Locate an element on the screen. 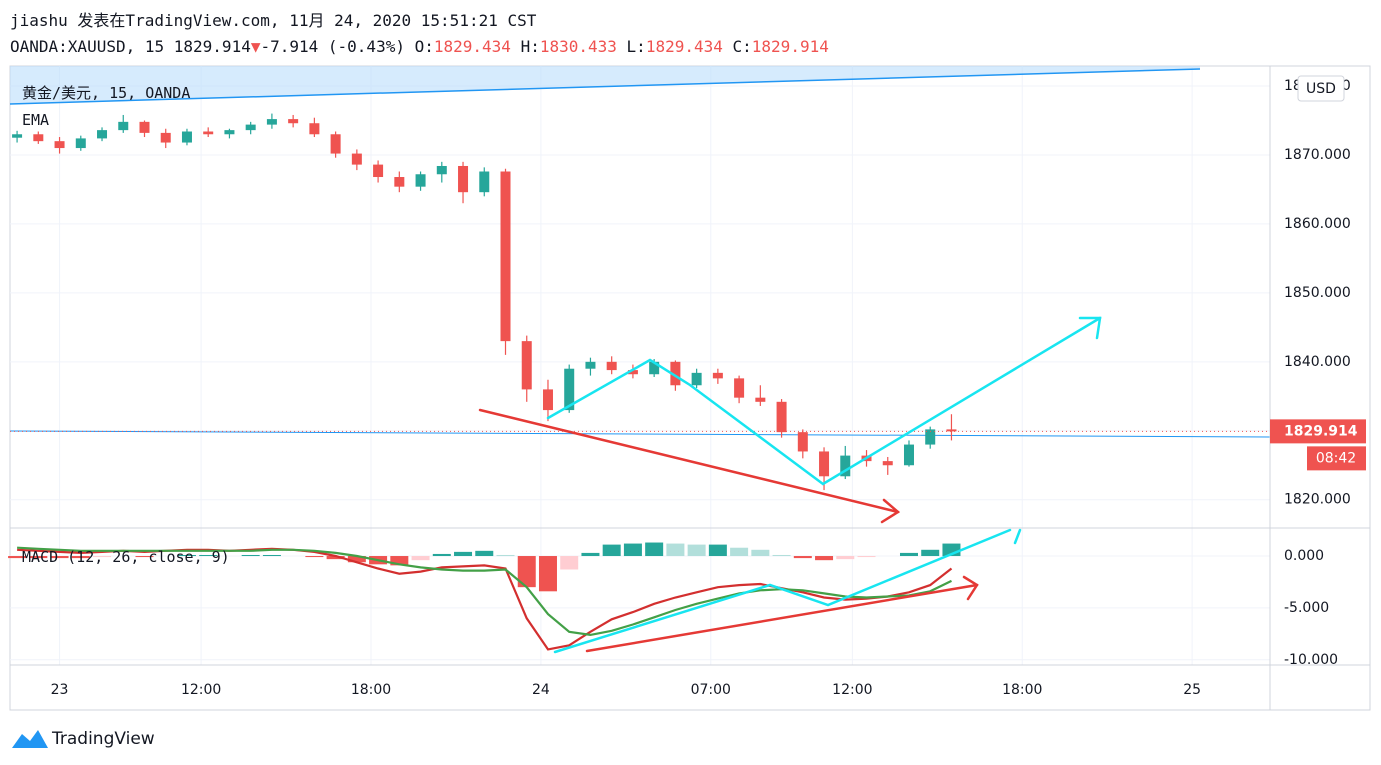 The image size is (1381, 765). y-tick-label: 0.000 is located at coordinates (1304, 556).